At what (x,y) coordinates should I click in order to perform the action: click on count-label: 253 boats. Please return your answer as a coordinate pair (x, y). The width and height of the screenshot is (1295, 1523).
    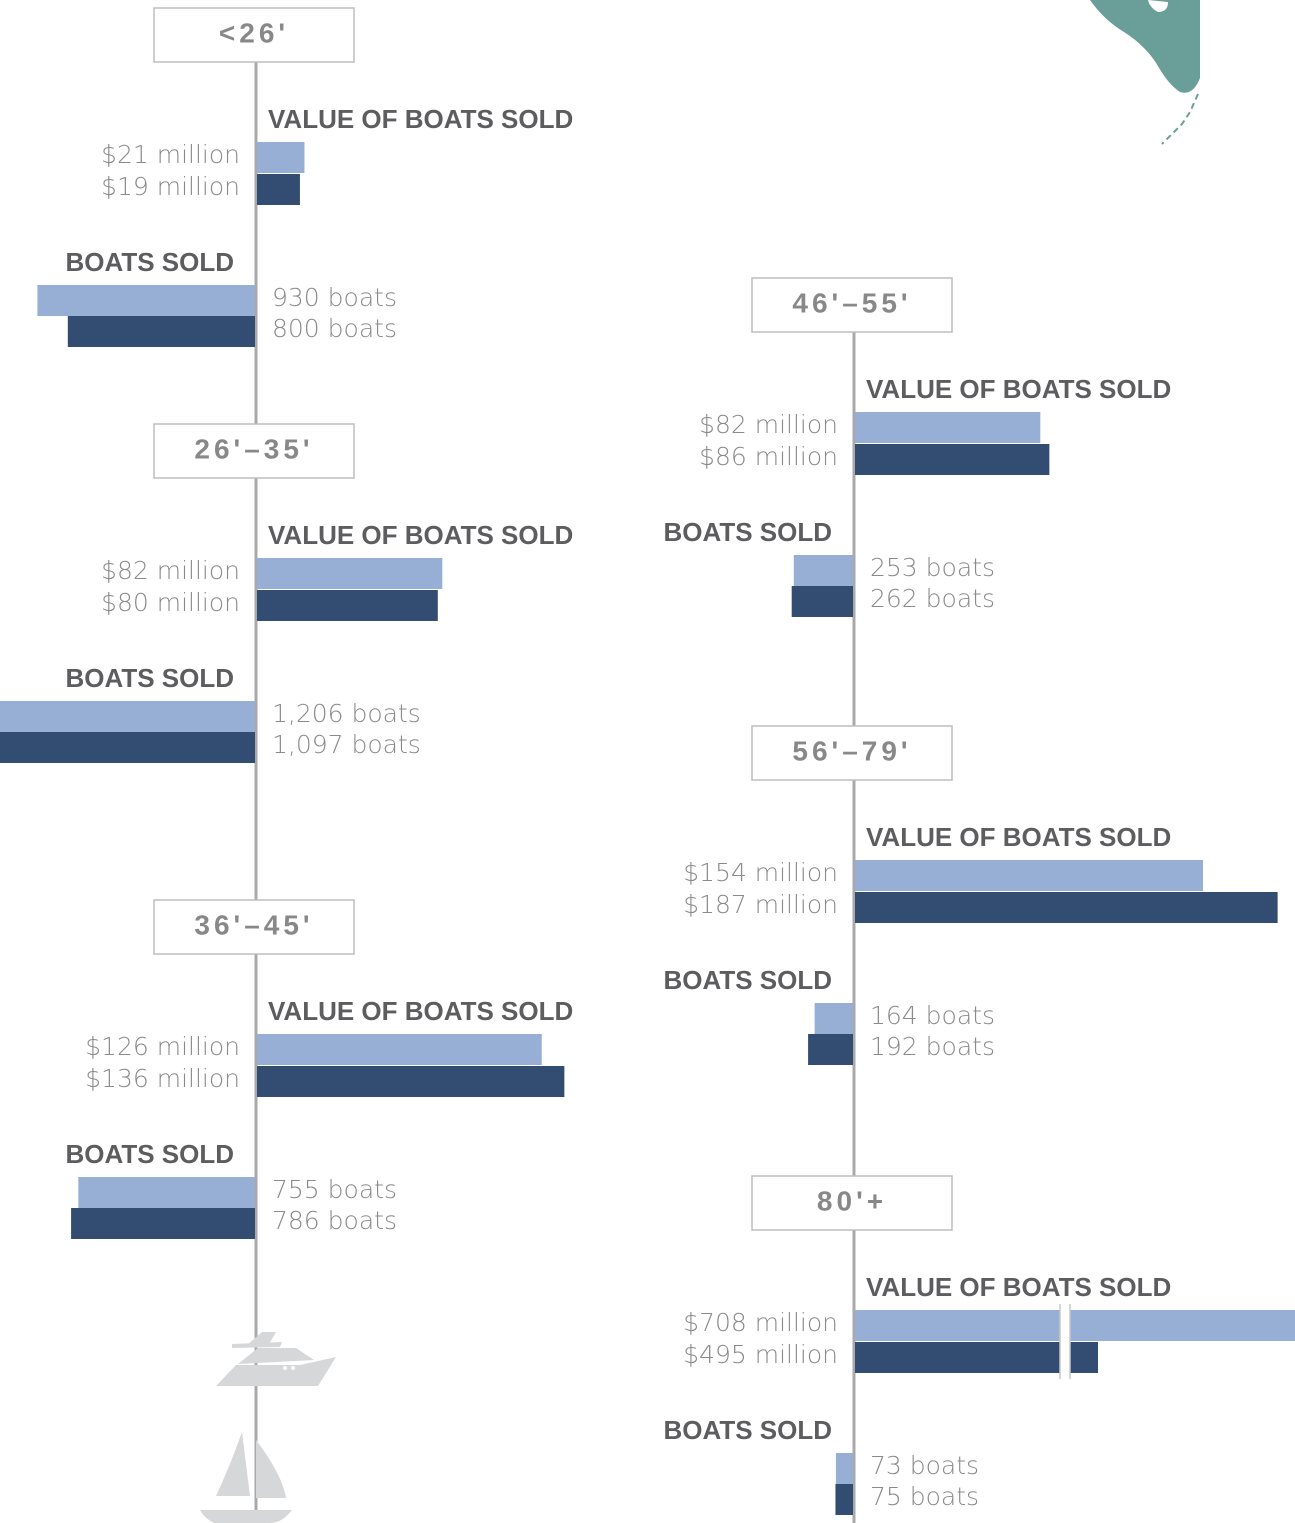
    Looking at the image, I should click on (932, 567).